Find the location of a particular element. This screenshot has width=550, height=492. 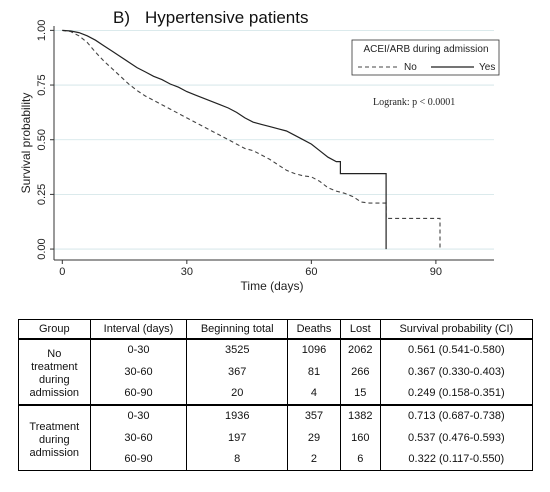

header-interval: Interval (days) is located at coordinates (138, 329).